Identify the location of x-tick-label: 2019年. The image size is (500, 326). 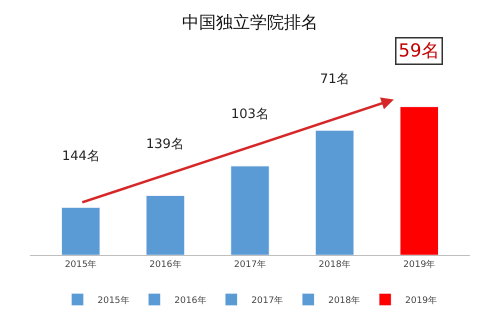
(419, 264).